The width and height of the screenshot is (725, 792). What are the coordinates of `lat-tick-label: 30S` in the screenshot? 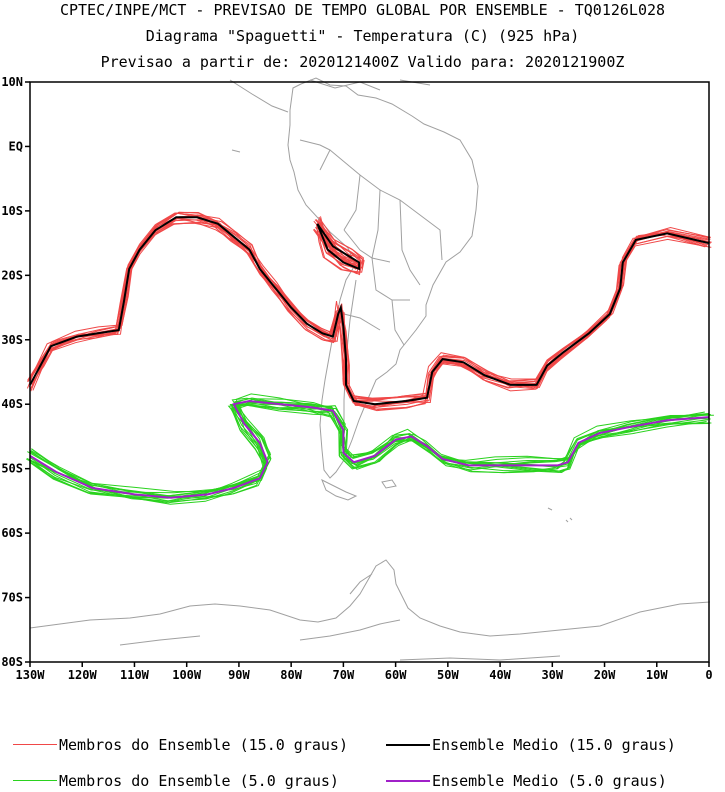 It's located at (12, 340).